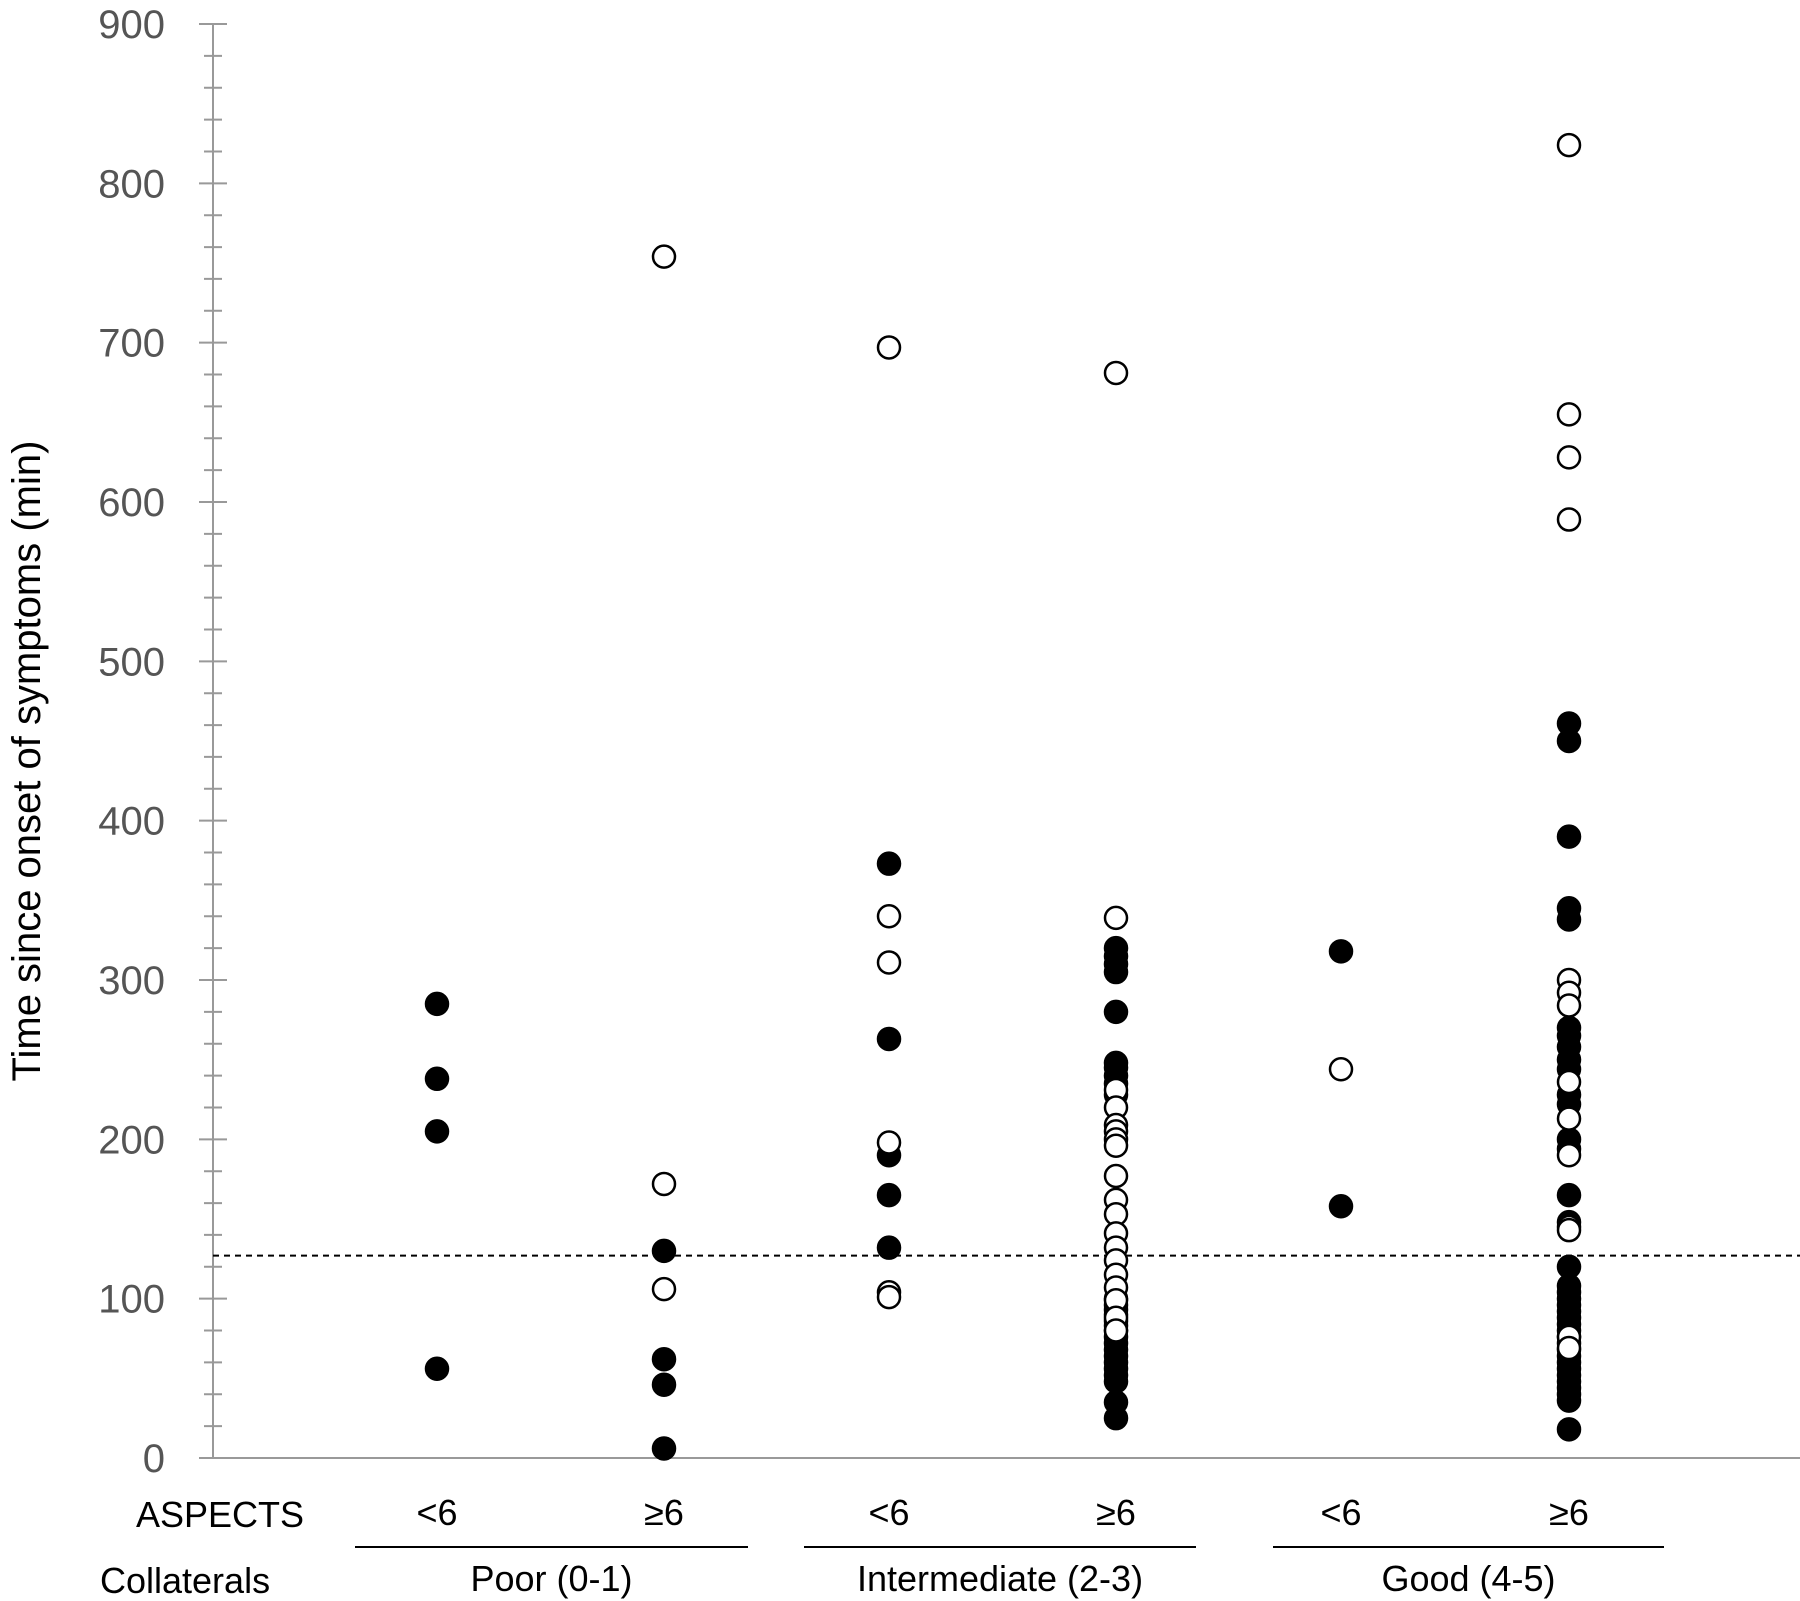 The image size is (1800, 1601). Describe the element at coordinates (220, 1514) in the screenshot. I see `aspects-row-label: ASPECTS` at that location.